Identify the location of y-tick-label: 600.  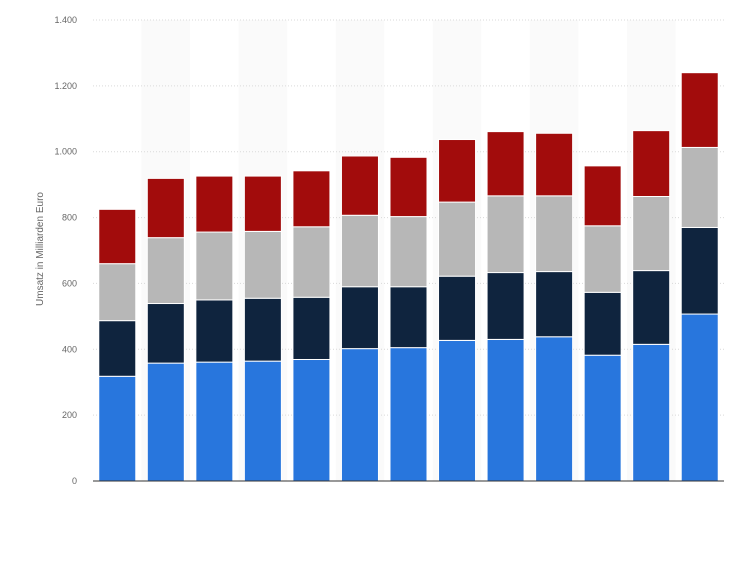
(69, 283).